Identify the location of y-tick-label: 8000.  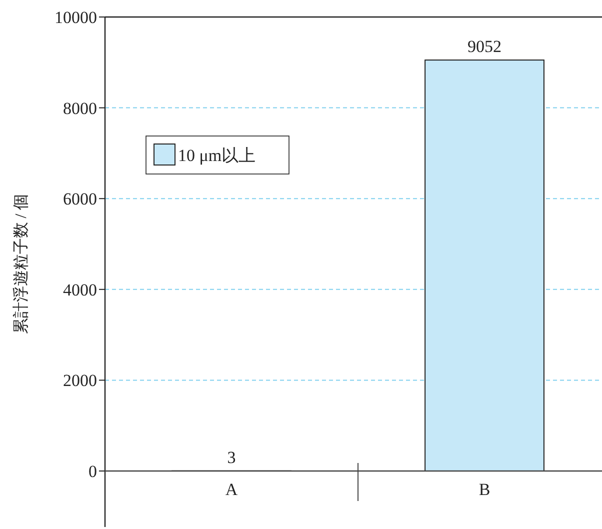
(80, 108).